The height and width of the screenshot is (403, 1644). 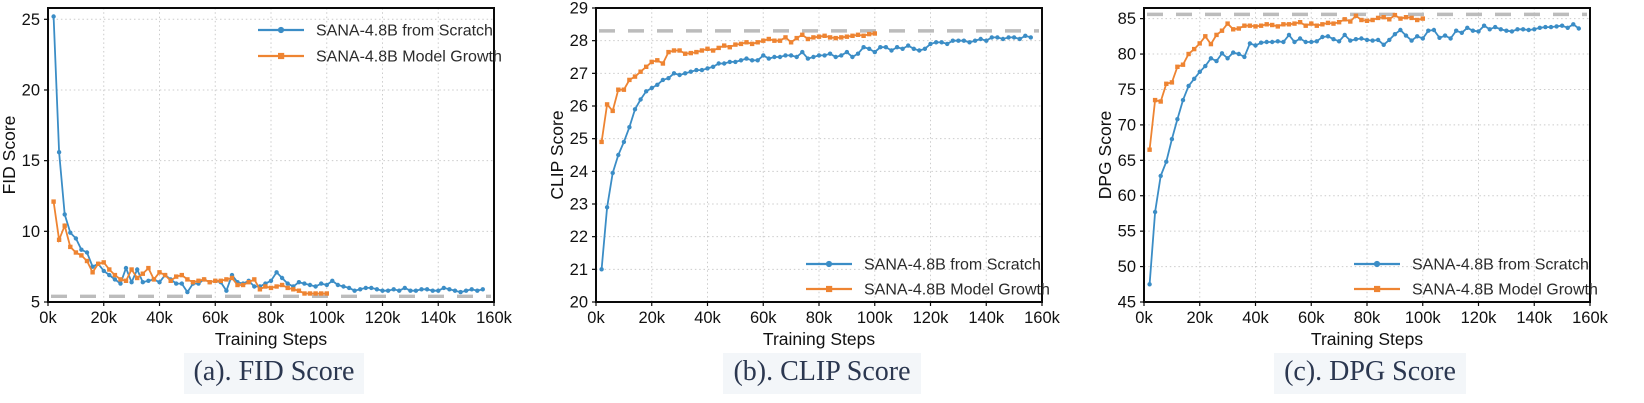 What do you see at coordinates (1127, 90) in the screenshot?
I see `y-tick-label: 75` at bounding box center [1127, 90].